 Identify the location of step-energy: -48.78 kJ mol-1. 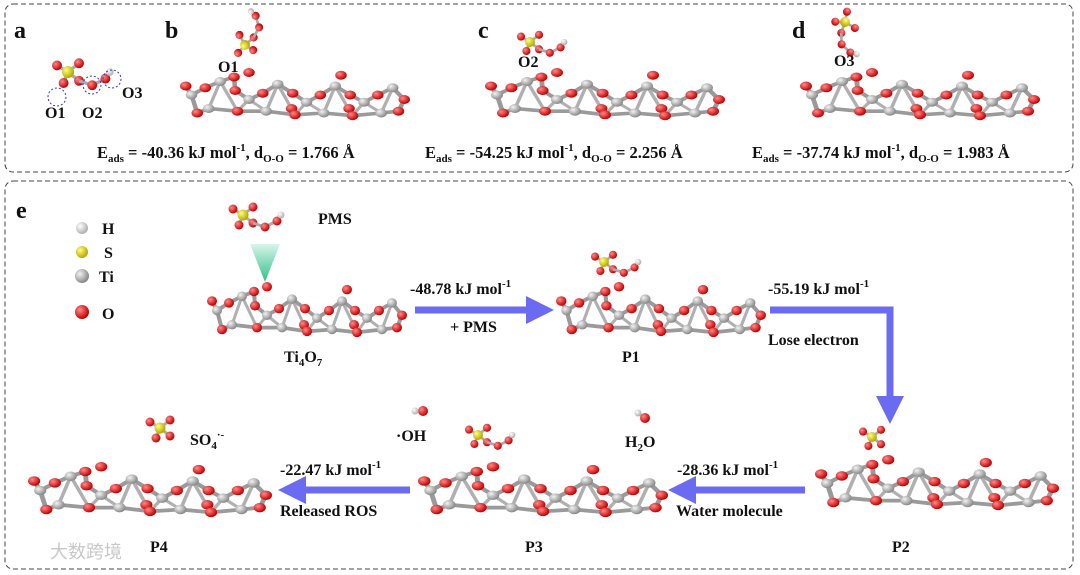
(460, 288).